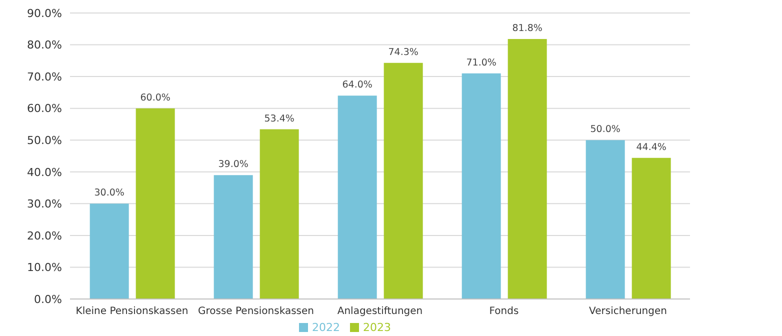 Image resolution: width=782 pixels, height=336 pixels. What do you see at coordinates (481, 62) in the screenshot?
I see `data-label: 71.0%` at bounding box center [481, 62].